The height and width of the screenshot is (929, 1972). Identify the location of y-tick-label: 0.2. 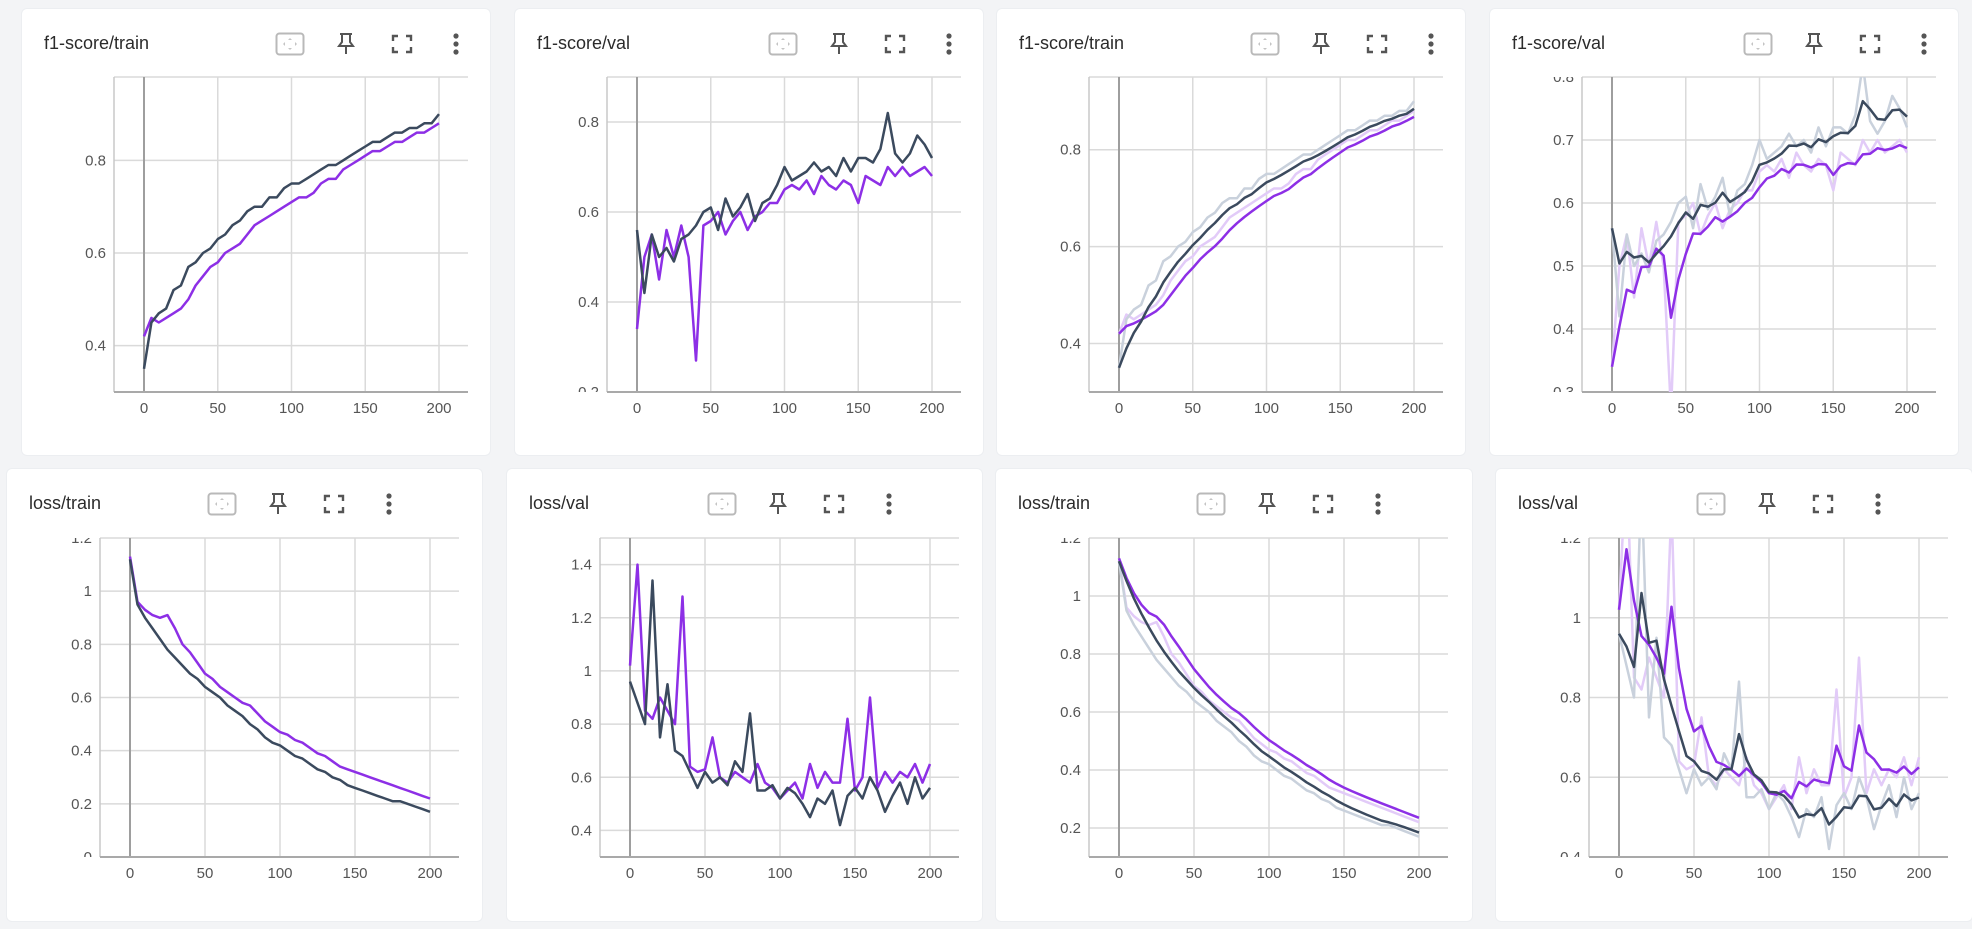
(588, 392).